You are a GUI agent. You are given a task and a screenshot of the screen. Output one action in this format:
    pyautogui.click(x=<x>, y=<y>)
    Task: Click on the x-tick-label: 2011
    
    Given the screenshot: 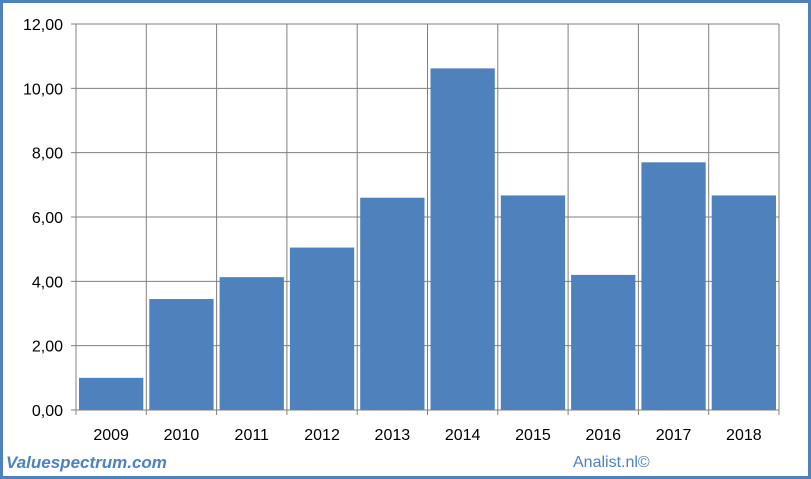 What is the action you would take?
    pyautogui.click(x=252, y=435)
    